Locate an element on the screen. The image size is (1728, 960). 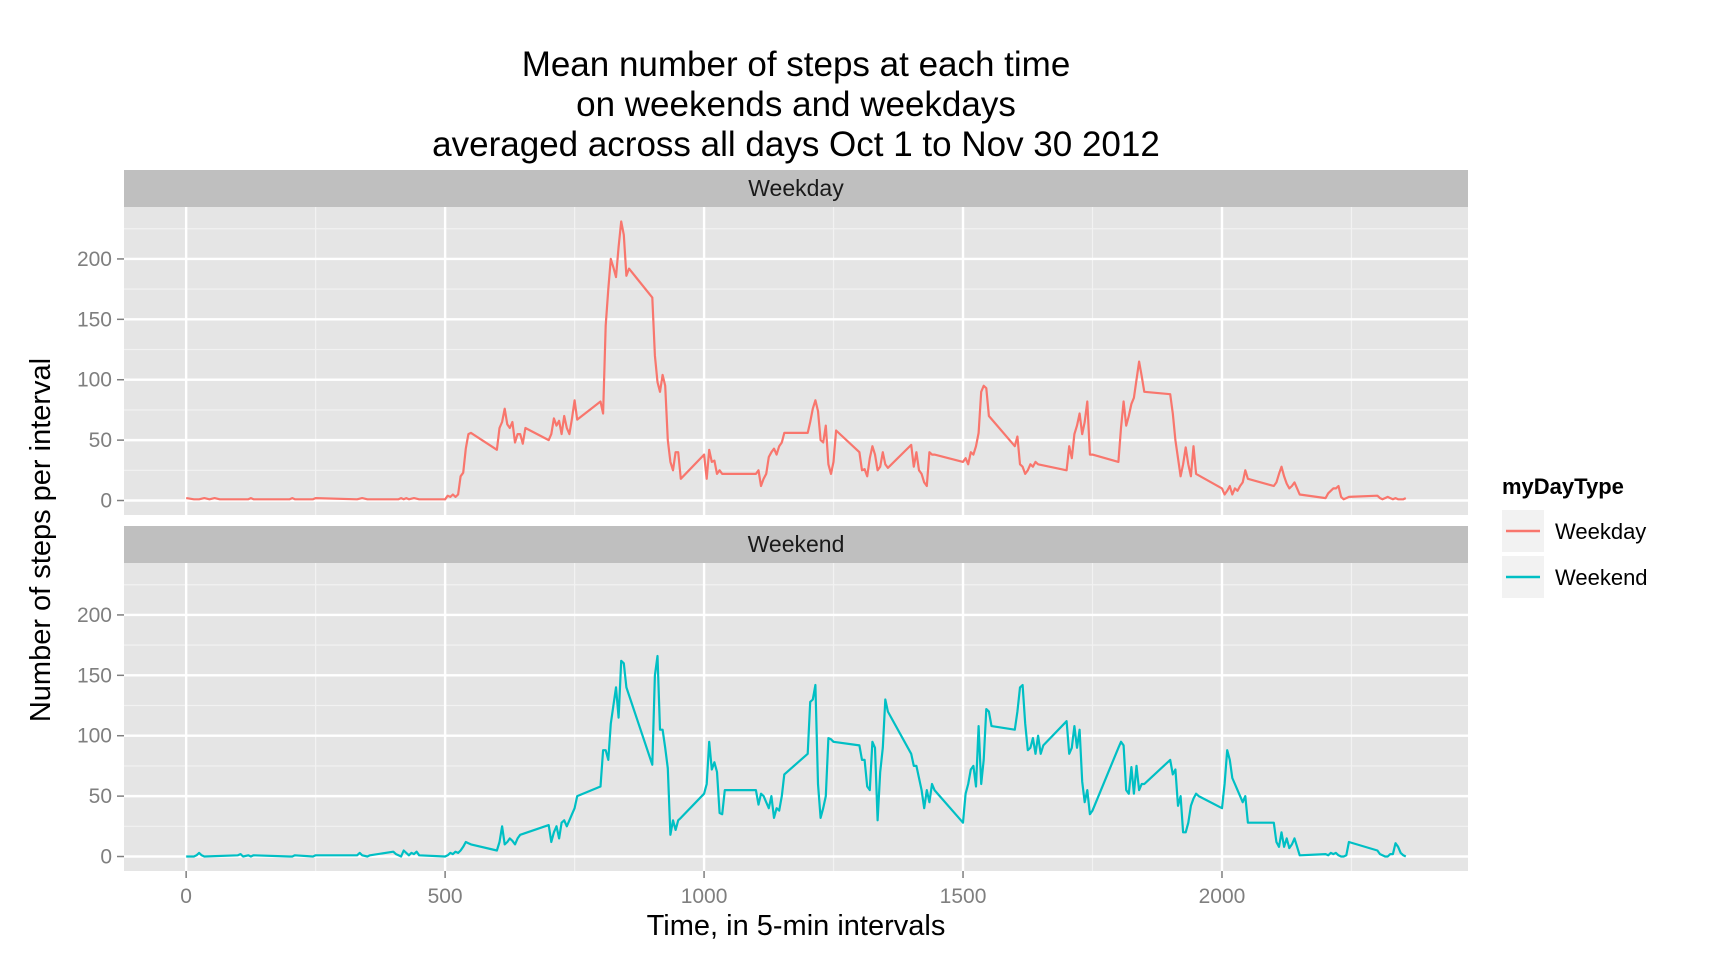
legend-label-weekday: Weekday is located at coordinates (1600, 531).